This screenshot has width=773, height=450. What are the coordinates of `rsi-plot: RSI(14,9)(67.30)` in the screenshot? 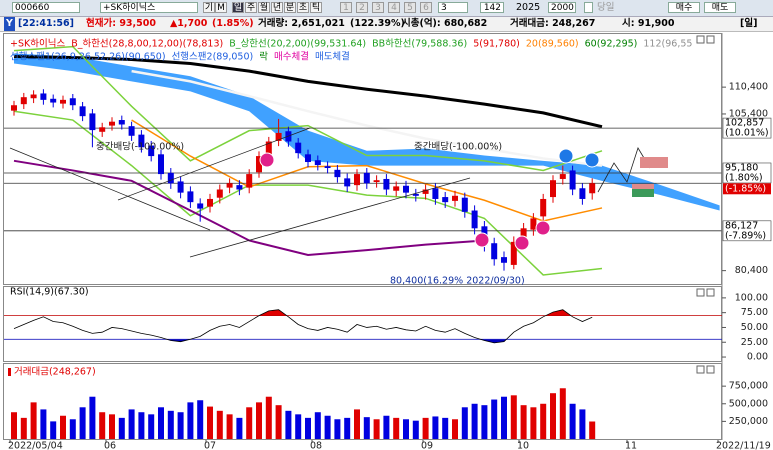 It's located at (363, 315).